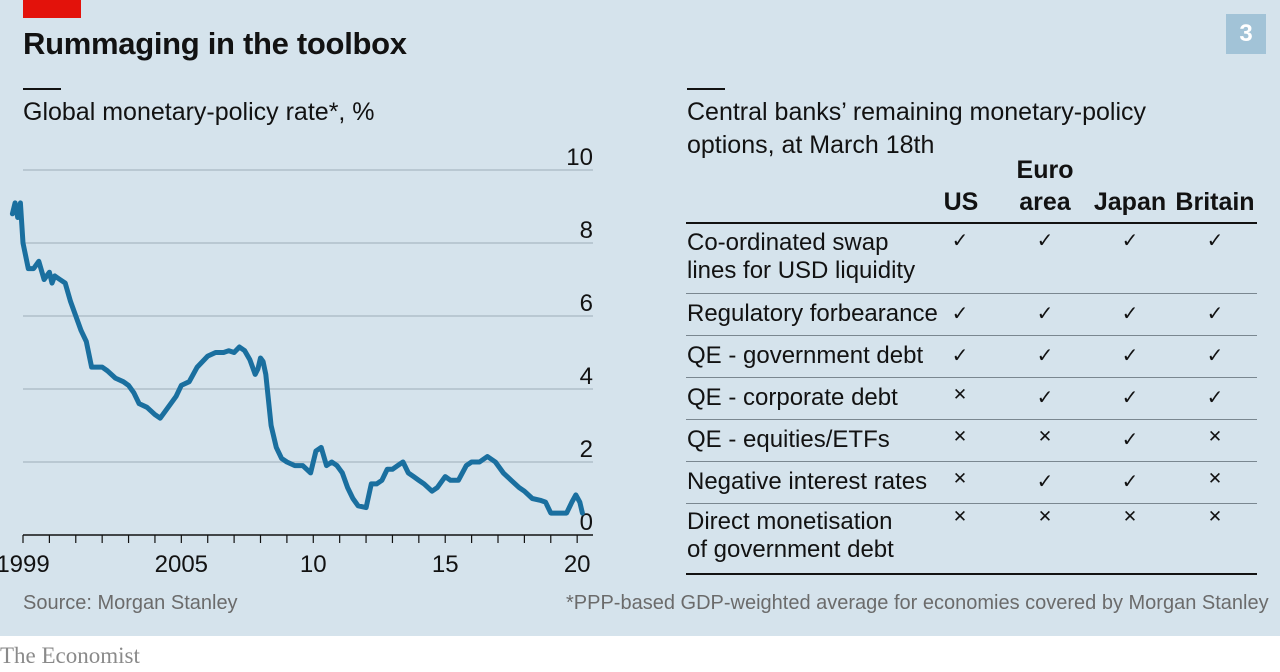  Describe the element at coordinates (792, 397) in the screenshot. I see `row-label: QE - corporate debt` at that location.